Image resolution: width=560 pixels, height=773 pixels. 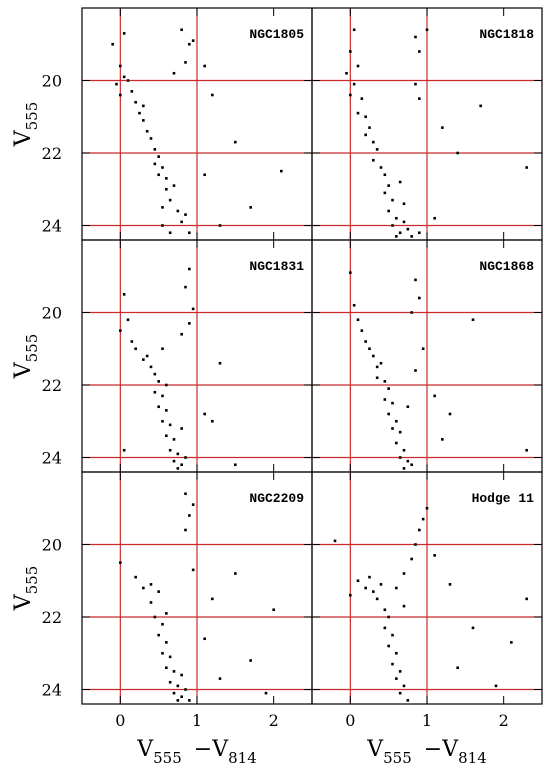 What do you see at coordinates (427, 124) in the screenshot?
I see `panel: NGC1818` at bounding box center [427, 124].